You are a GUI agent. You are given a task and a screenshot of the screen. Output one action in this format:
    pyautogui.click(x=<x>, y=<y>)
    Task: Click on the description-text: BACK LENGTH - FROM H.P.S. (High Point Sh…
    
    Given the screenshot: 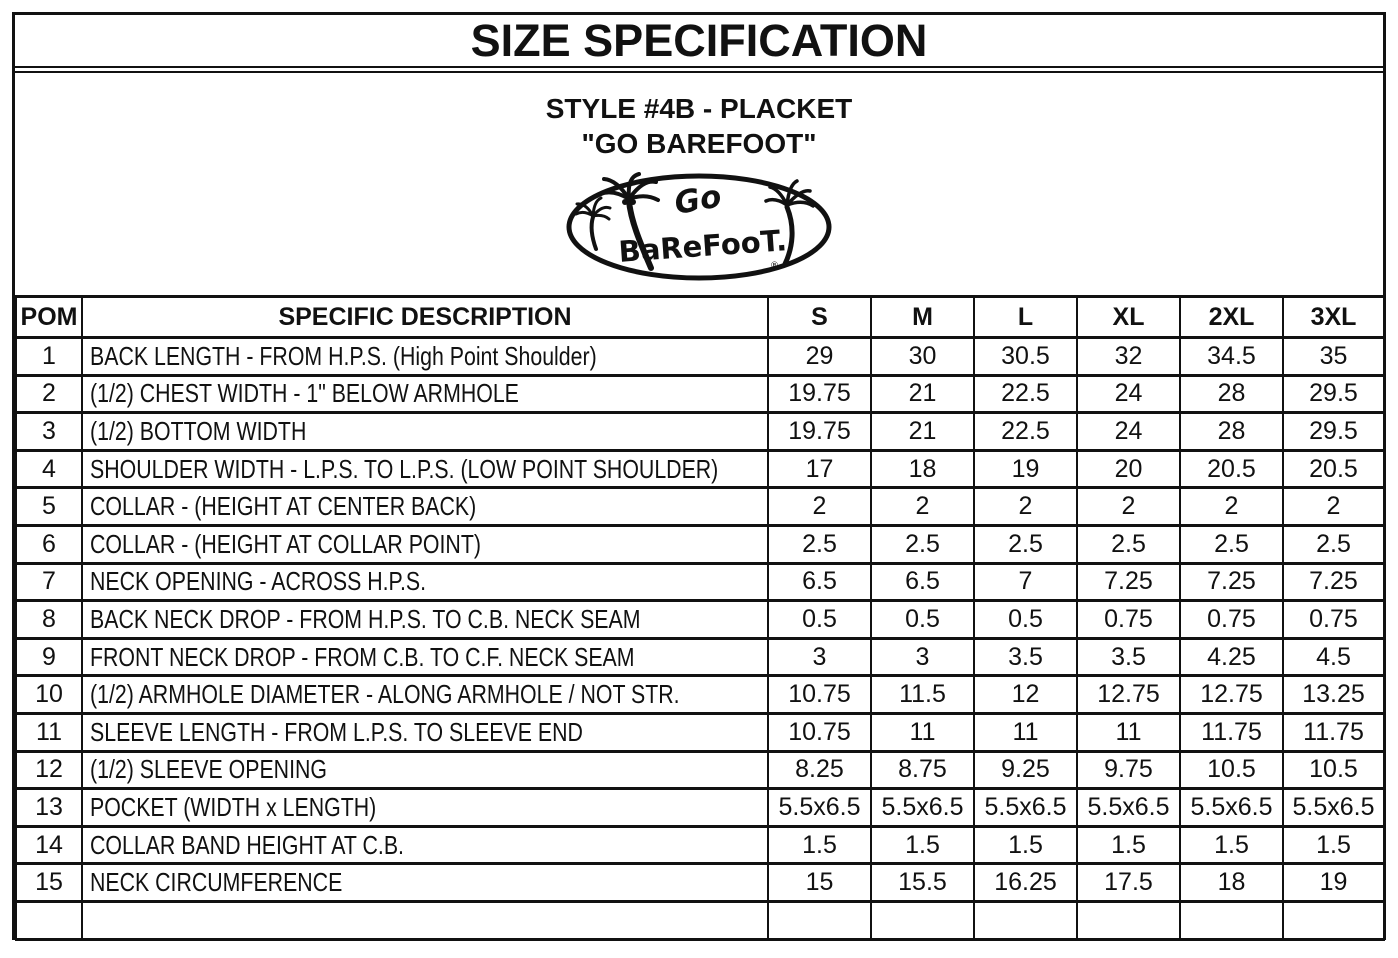 What is the action you would take?
    pyautogui.click(x=343, y=355)
    